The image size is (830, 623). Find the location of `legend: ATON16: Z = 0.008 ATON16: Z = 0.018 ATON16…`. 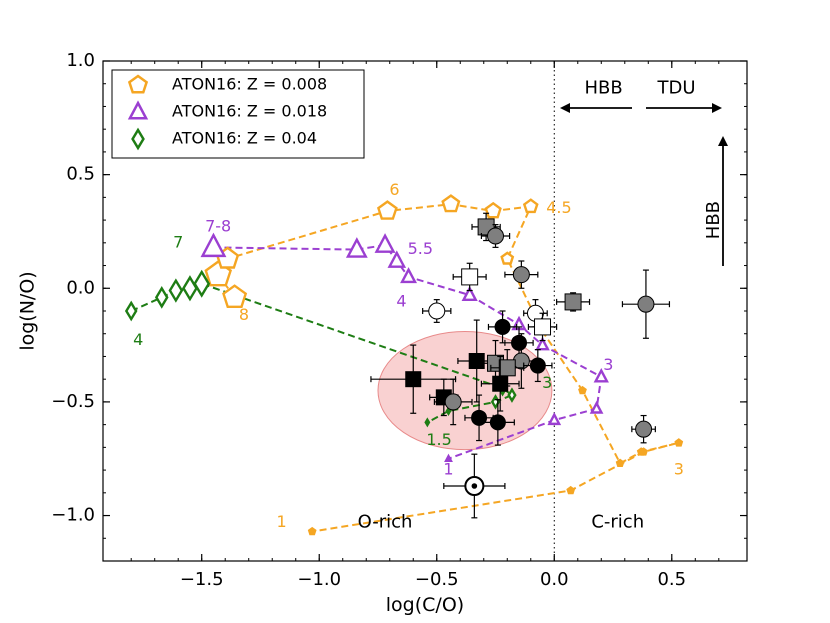

legend: ATON16: Z = 0.008 ATON16: Z = 0.018 ATON16… is located at coordinates (238, 114).